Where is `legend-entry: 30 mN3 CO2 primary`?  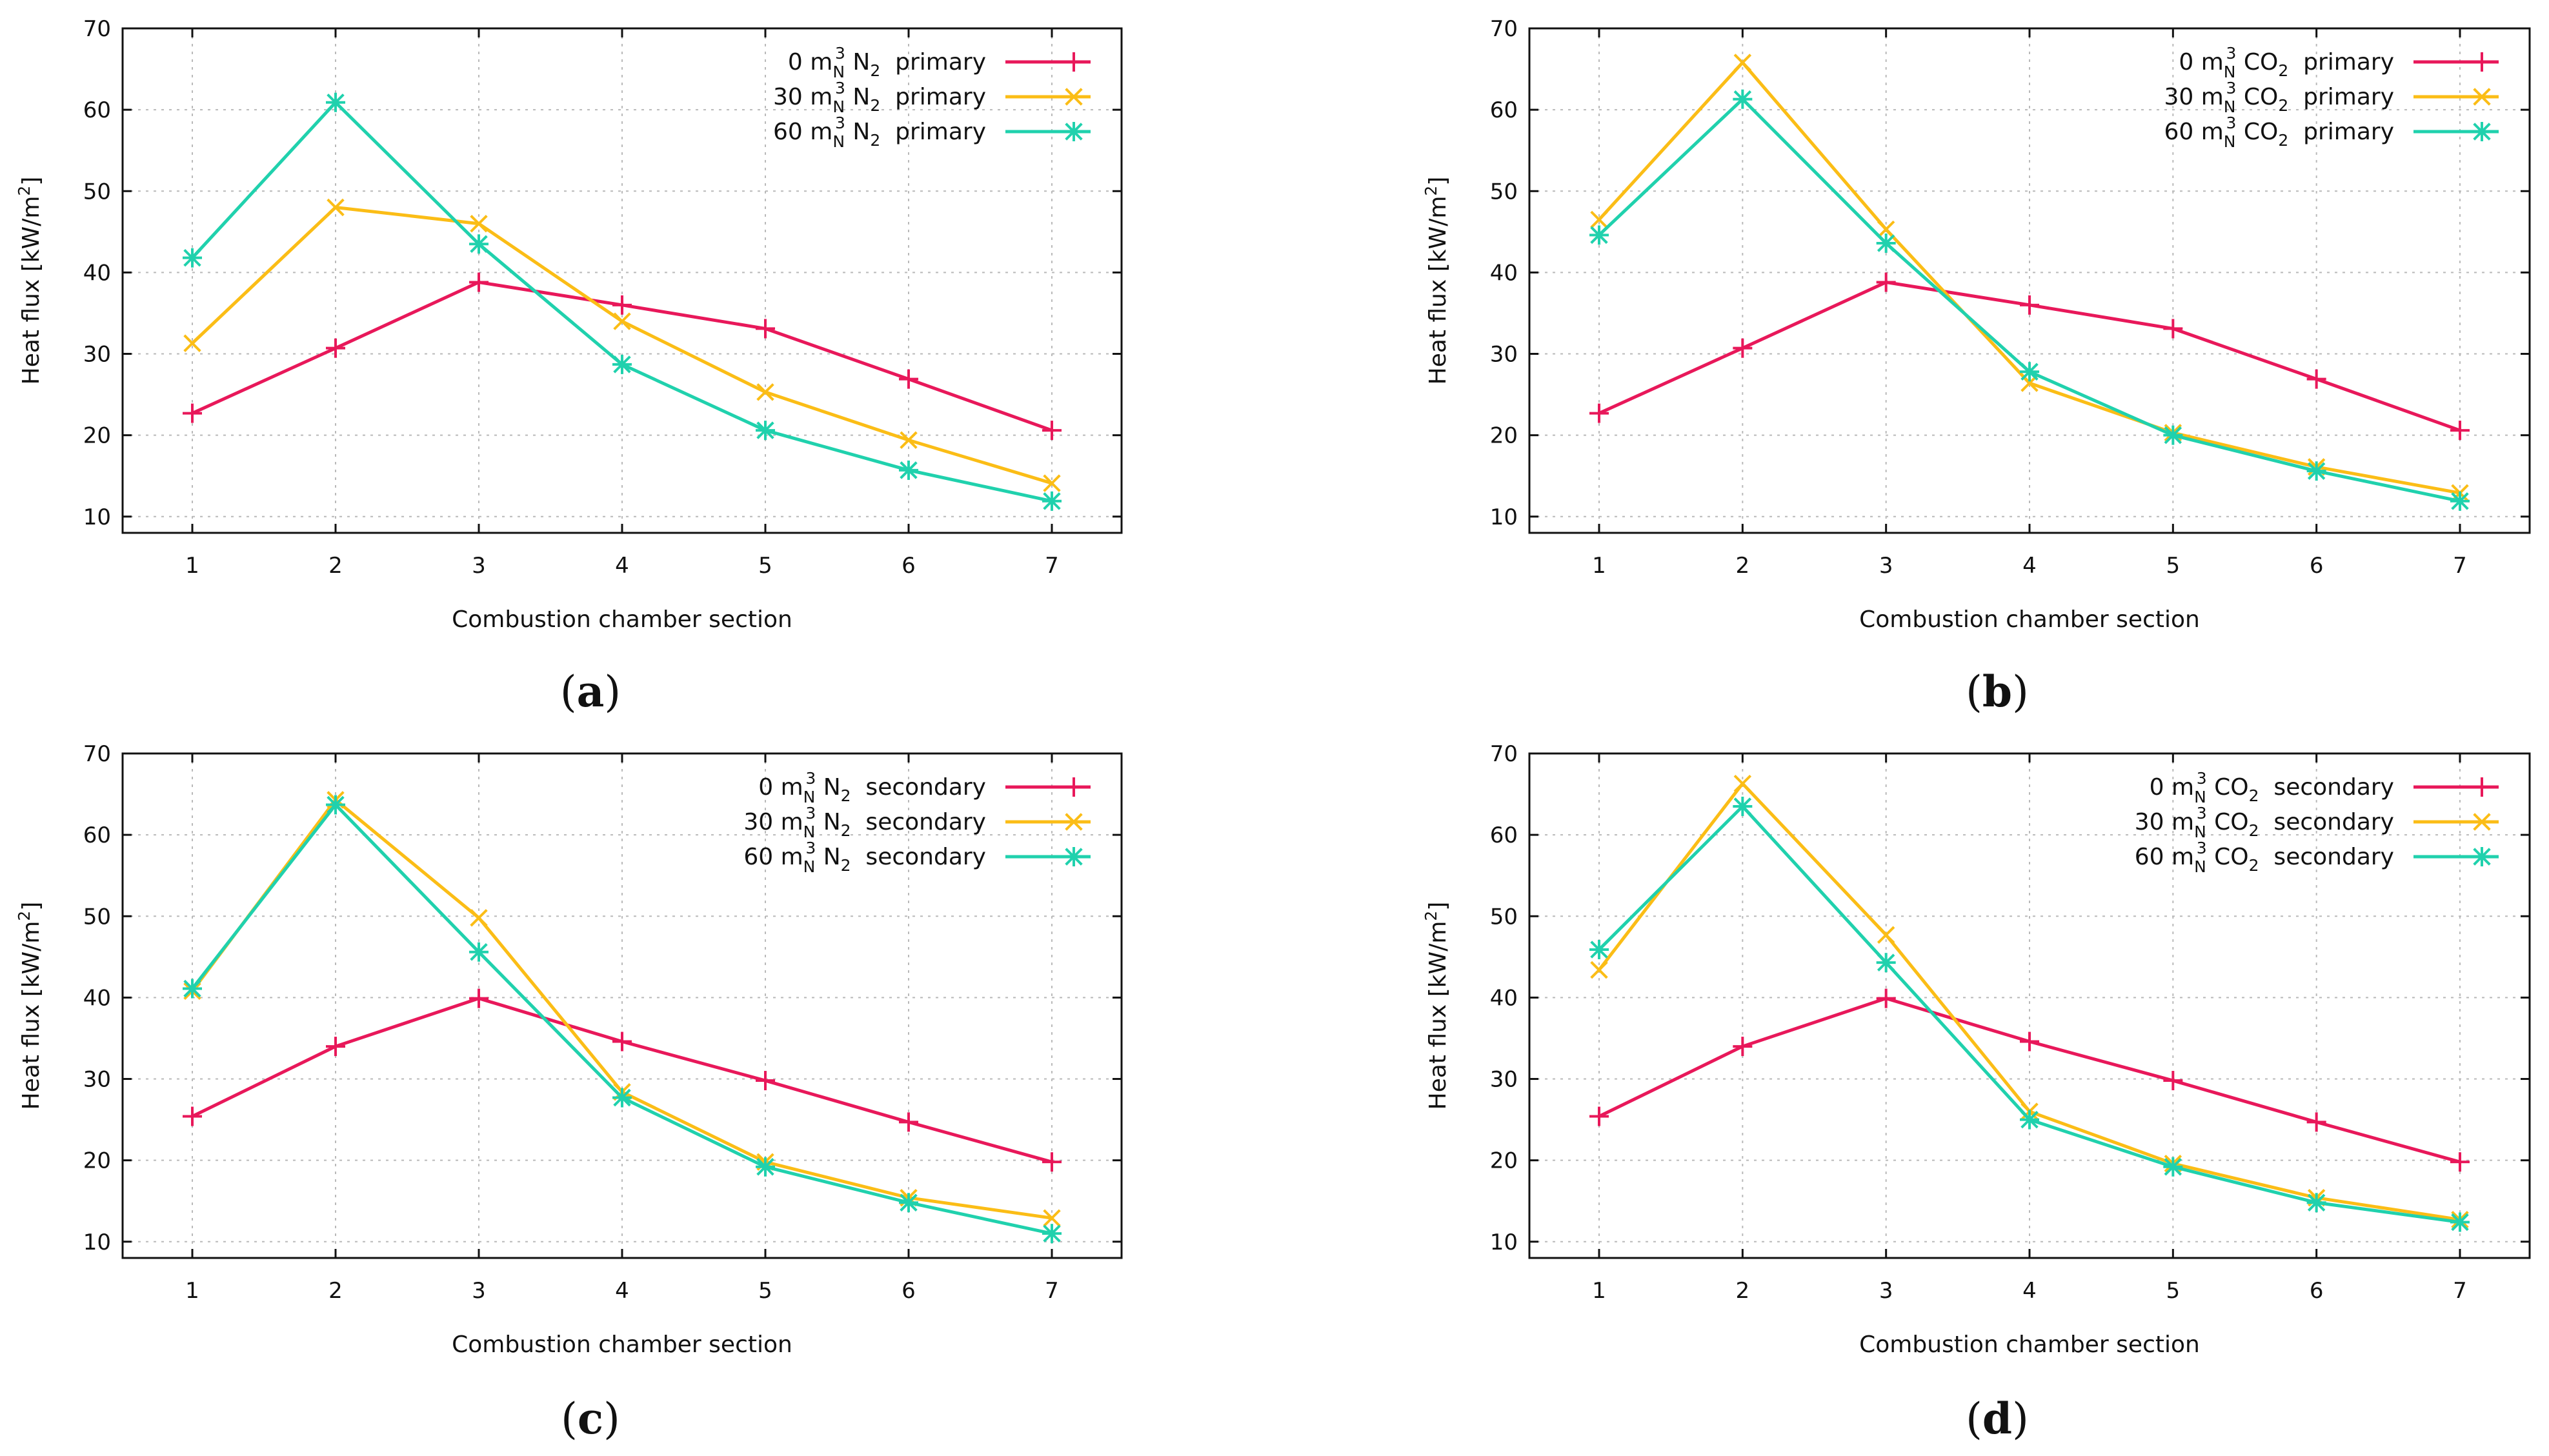
legend-entry: 30 mN3 CO2 primary is located at coordinates (2331, 97).